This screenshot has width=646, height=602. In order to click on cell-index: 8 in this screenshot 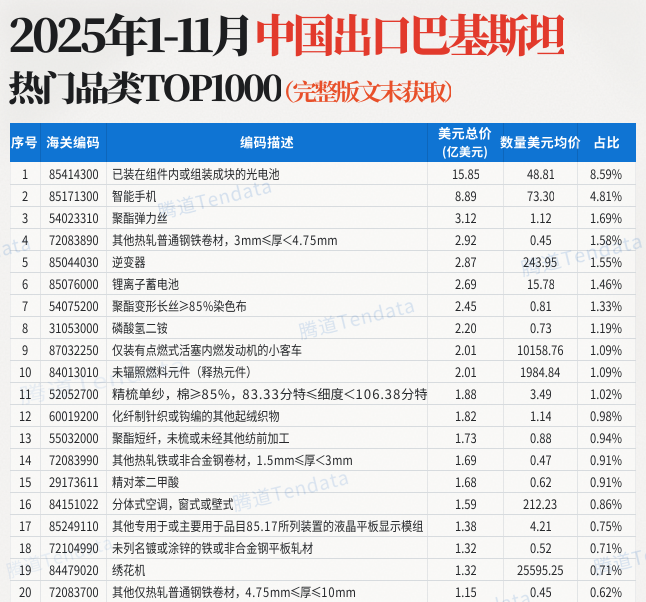, I will do `click(25, 327)`.